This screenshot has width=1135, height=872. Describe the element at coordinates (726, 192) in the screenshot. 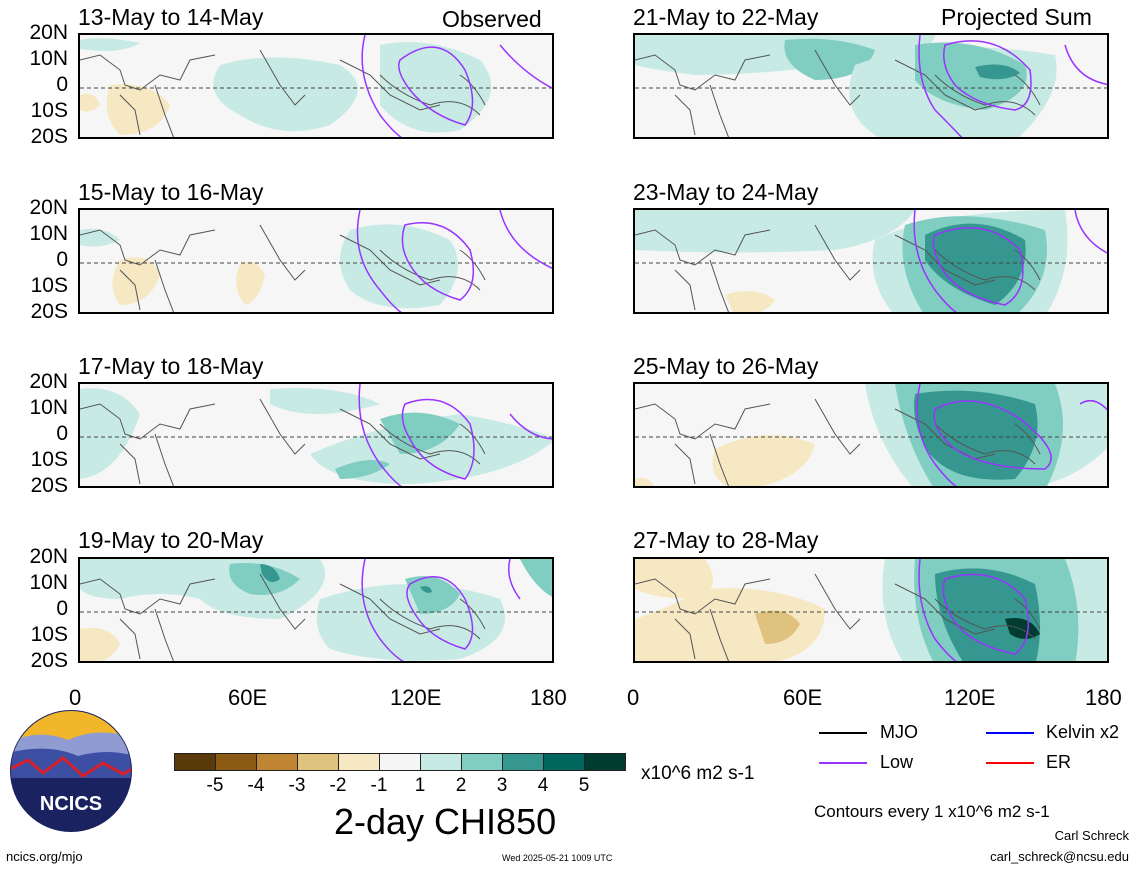

I see `panel-title: 23-May to 24-May` at that location.